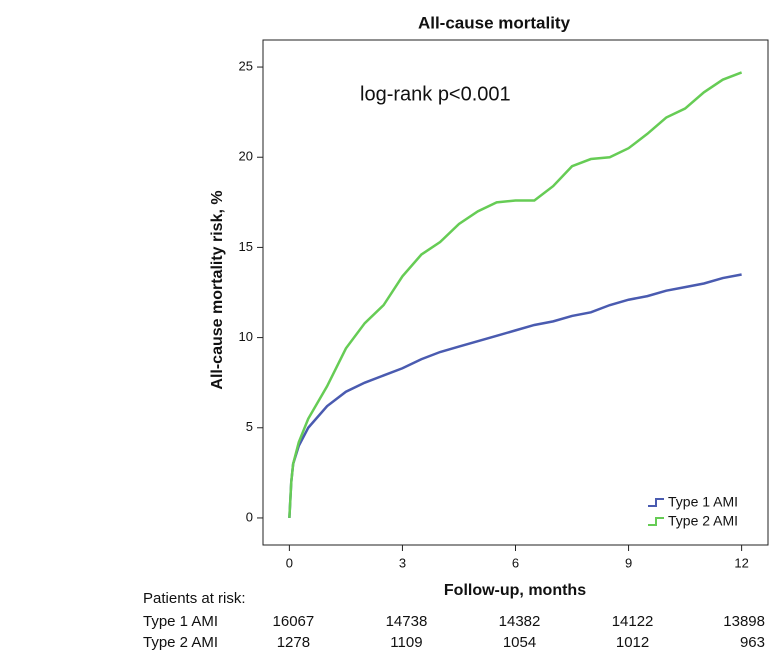 Image resolution: width=771 pixels, height=651 pixels. Describe the element at coordinates (249, 516) in the screenshot. I see `y-tick-label: 0` at that location.